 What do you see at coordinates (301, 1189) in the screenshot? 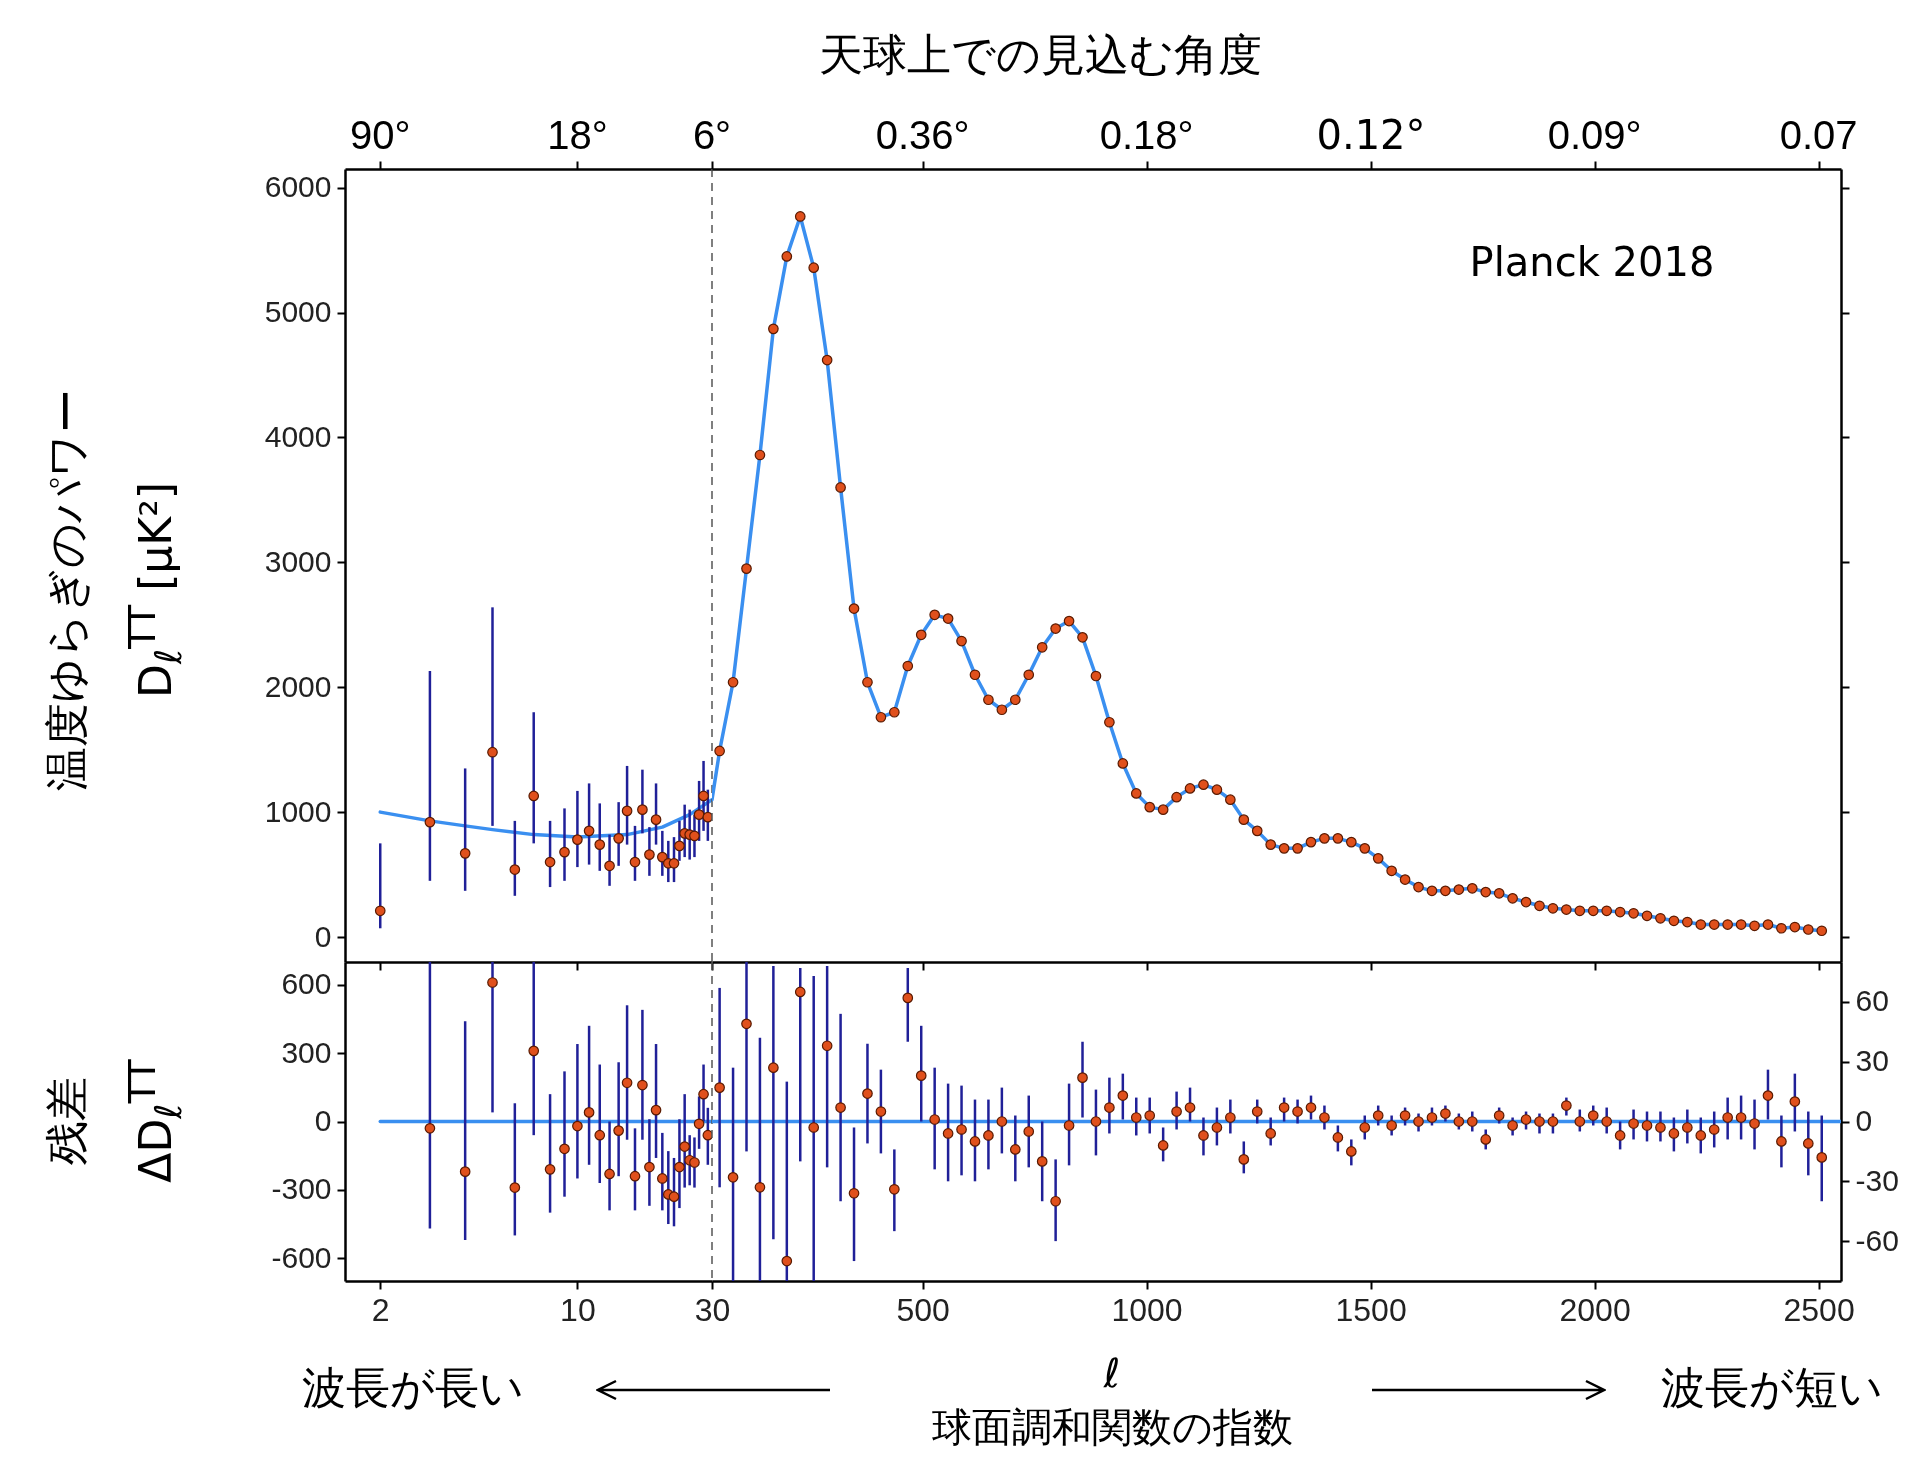
I see `y-tick-label: -300` at bounding box center [301, 1189].